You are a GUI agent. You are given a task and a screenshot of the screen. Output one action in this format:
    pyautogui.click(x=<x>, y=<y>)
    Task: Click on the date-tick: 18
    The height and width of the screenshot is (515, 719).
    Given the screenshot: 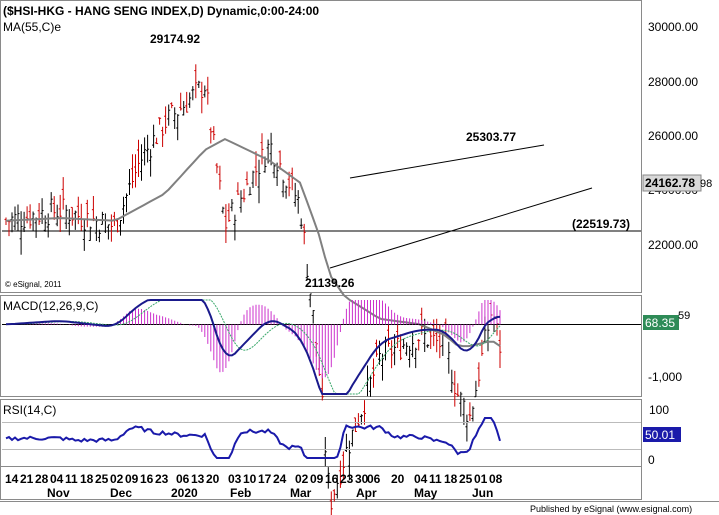 What is the action you would take?
    pyautogui.click(x=87, y=479)
    